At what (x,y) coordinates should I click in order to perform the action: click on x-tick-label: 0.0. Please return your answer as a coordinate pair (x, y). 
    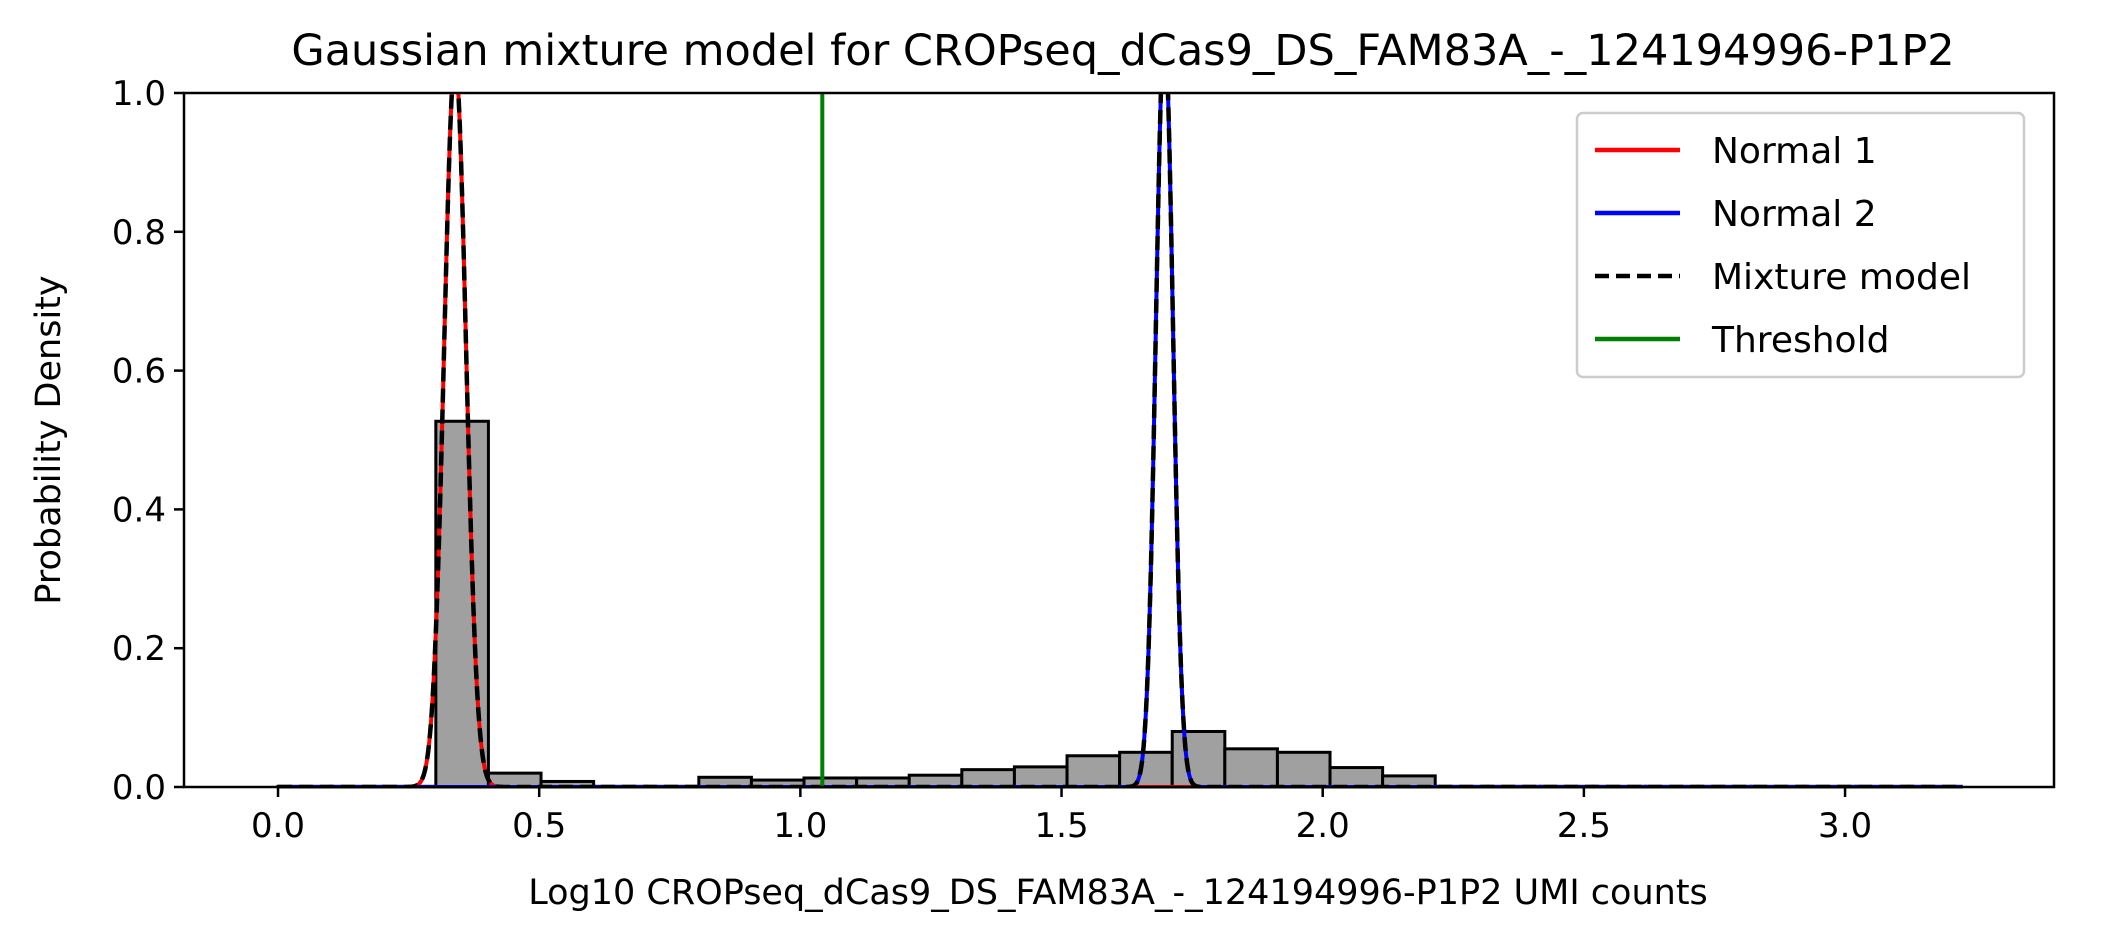
    Looking at the image, I should click on (278, 826).